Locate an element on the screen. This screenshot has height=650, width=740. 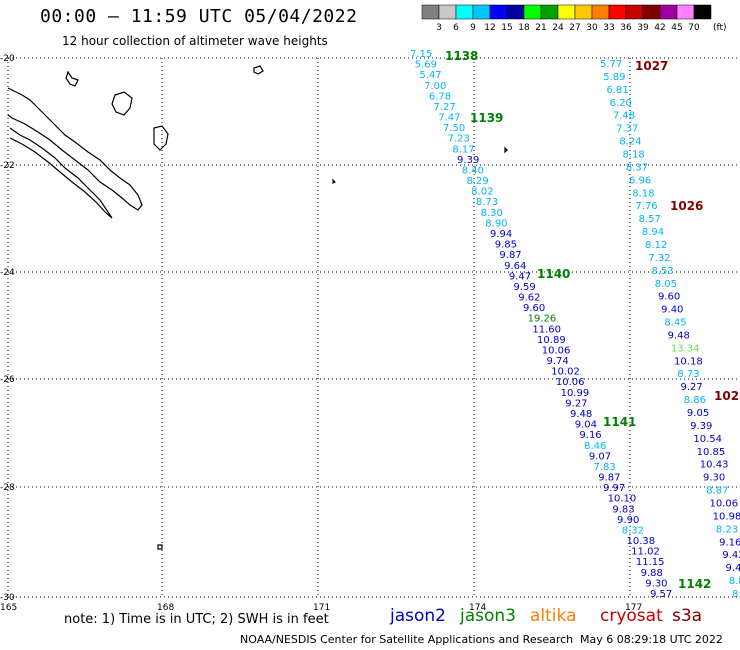
cryosat-value: 8.73 is located at coordinates (688, 374).